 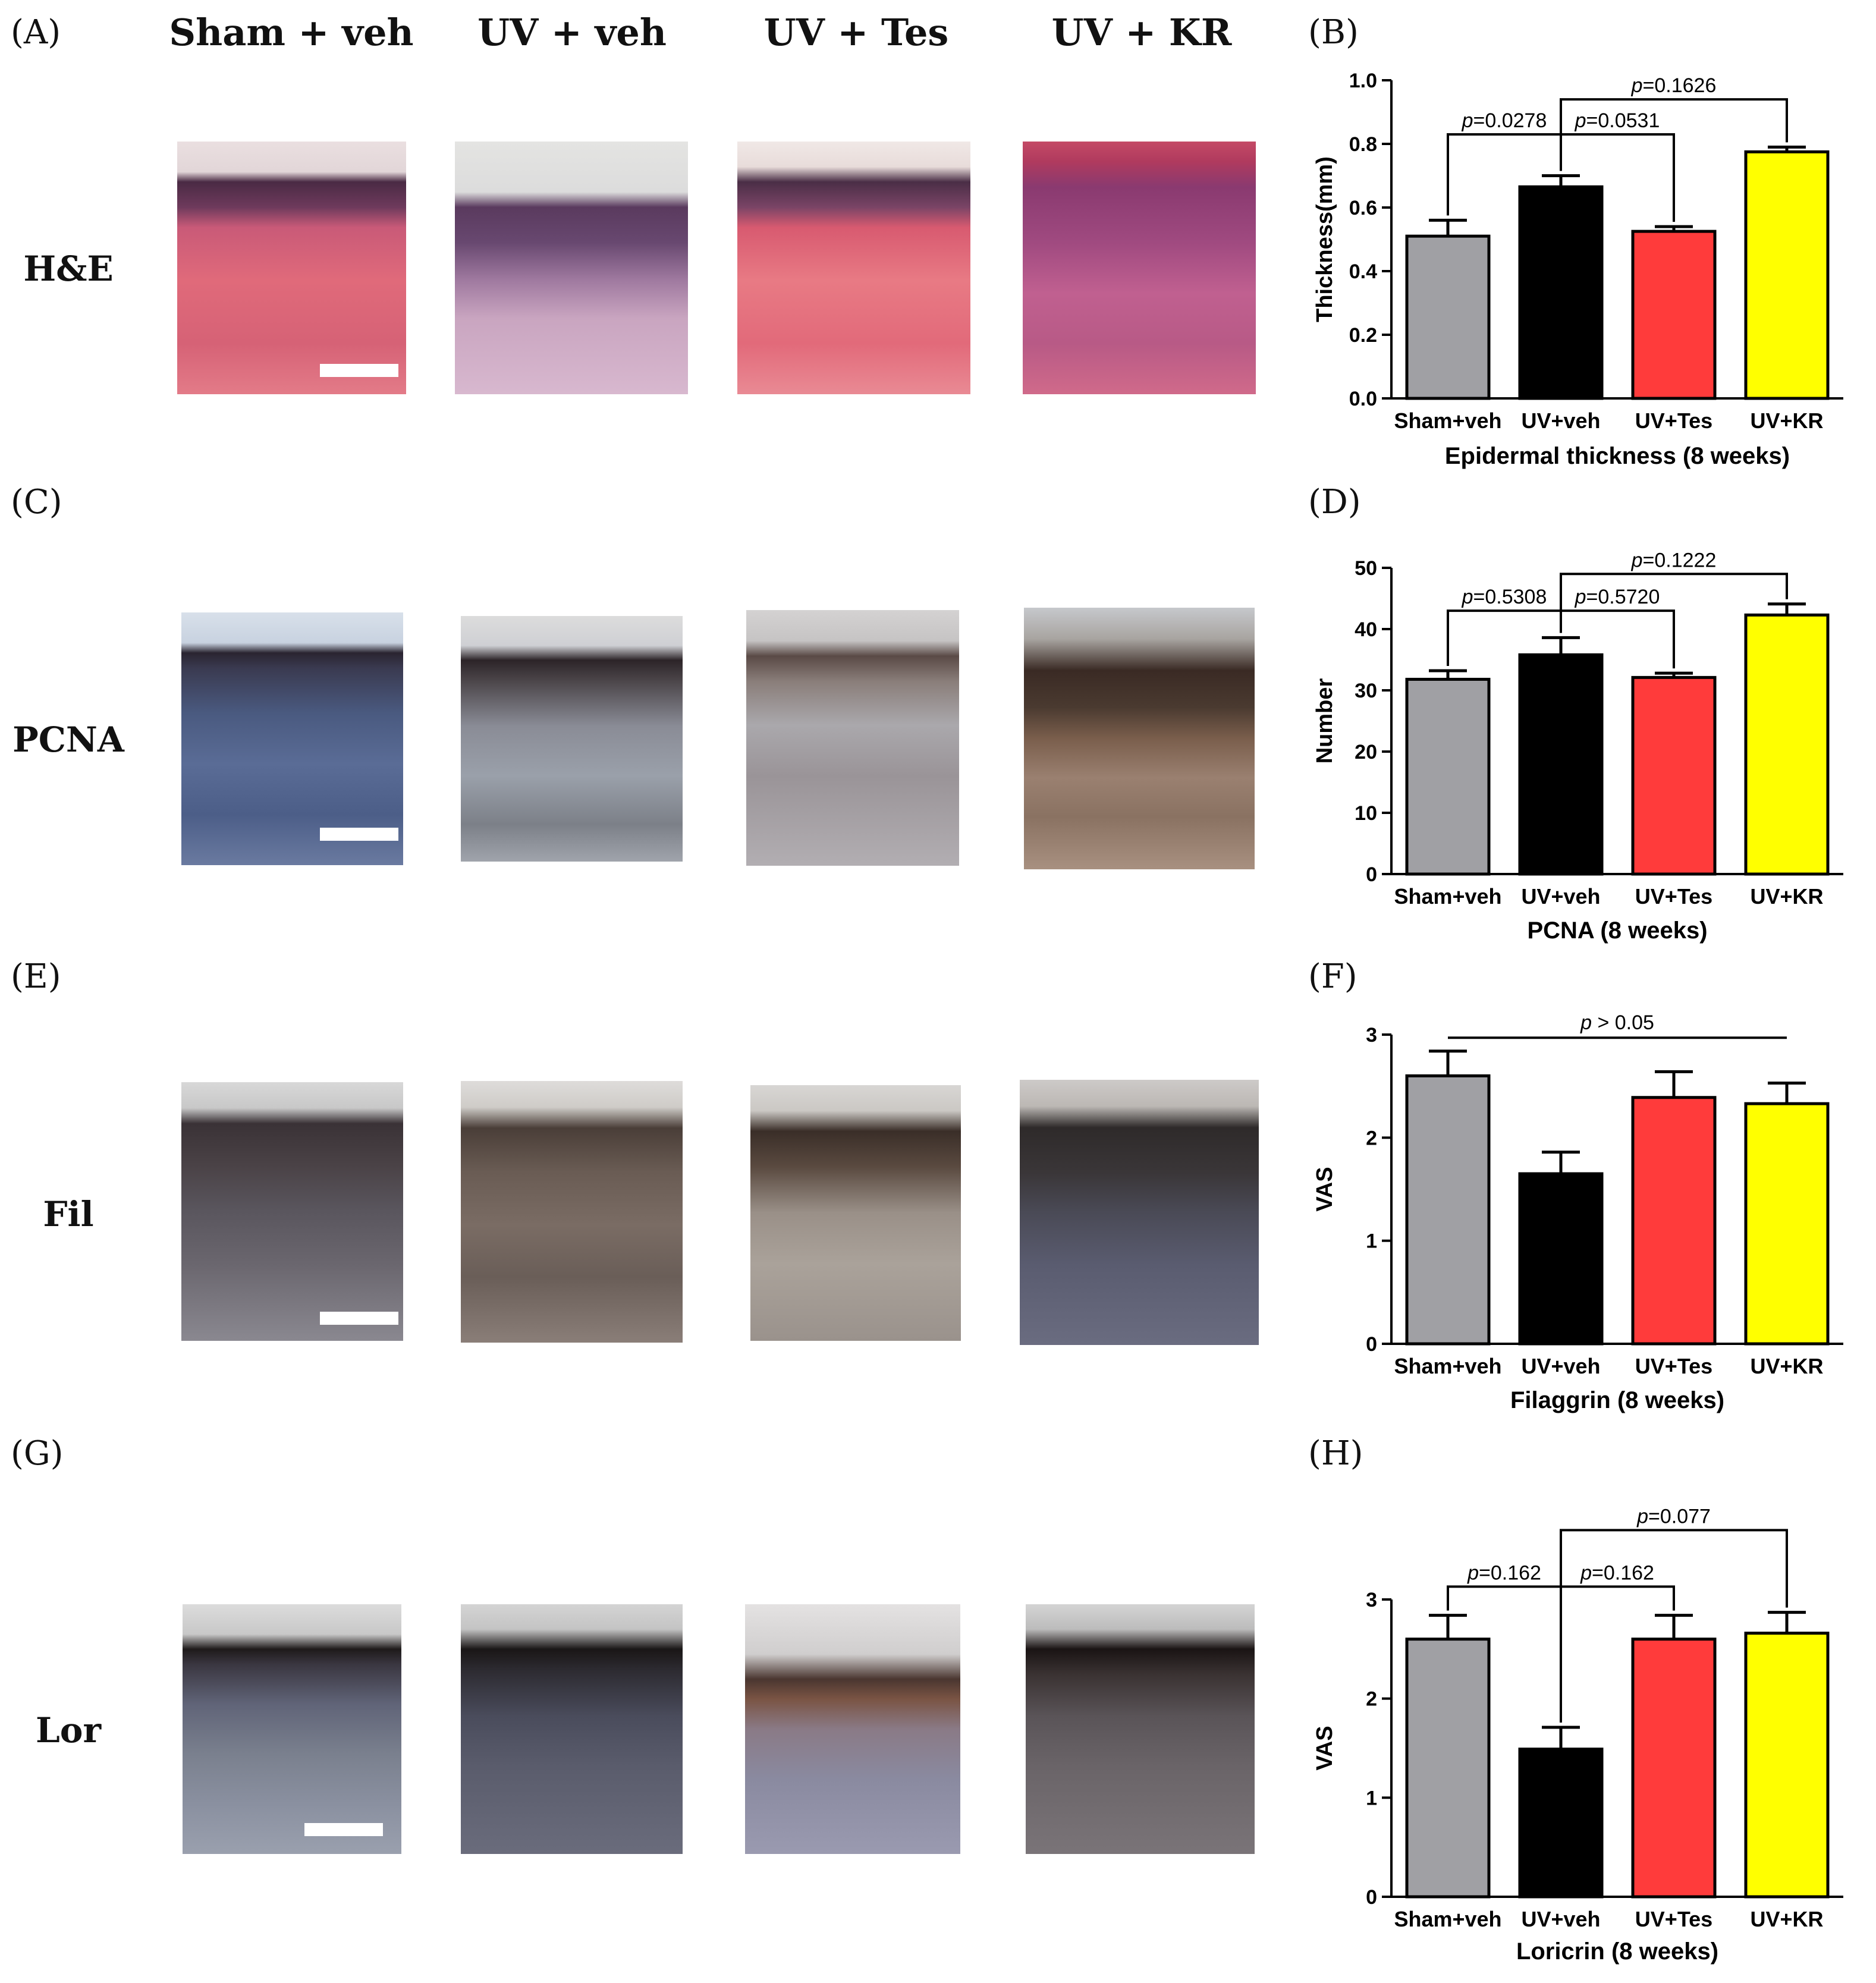 What do you see at coordinates (36, 502) in the screenshot?
I see `panel-letter-c: (C)` at bounding box center [36, 502].